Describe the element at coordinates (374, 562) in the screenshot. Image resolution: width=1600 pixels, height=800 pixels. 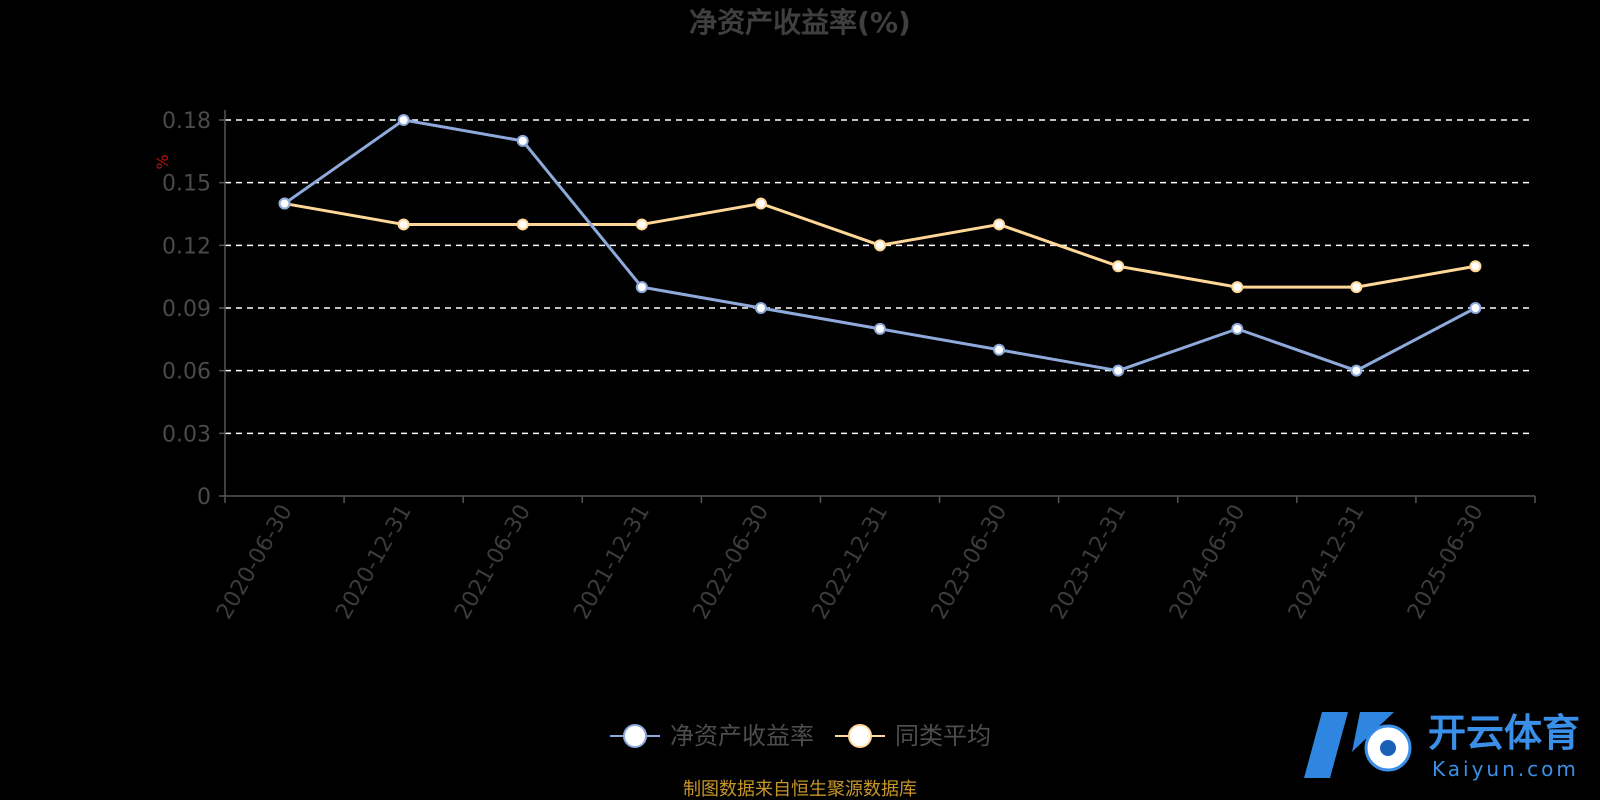
I see `x-tick-label: 2020-12-31` at that location.